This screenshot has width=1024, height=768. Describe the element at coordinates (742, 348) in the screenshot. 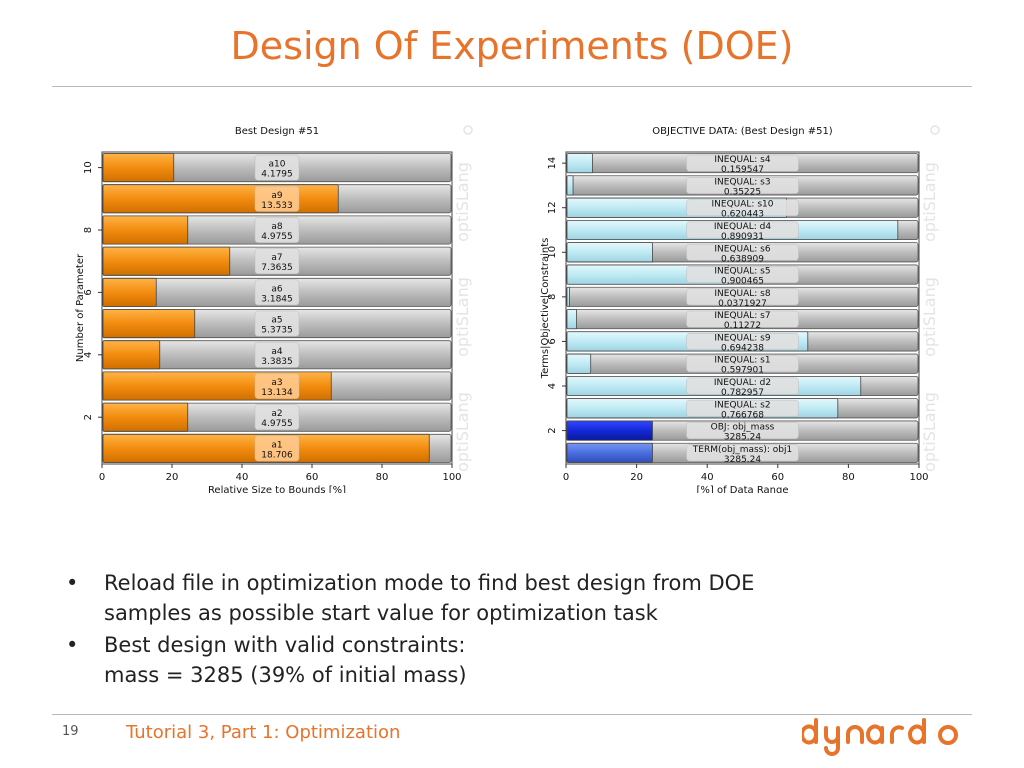

I see `bar-value-label: 0.694238` at that location.